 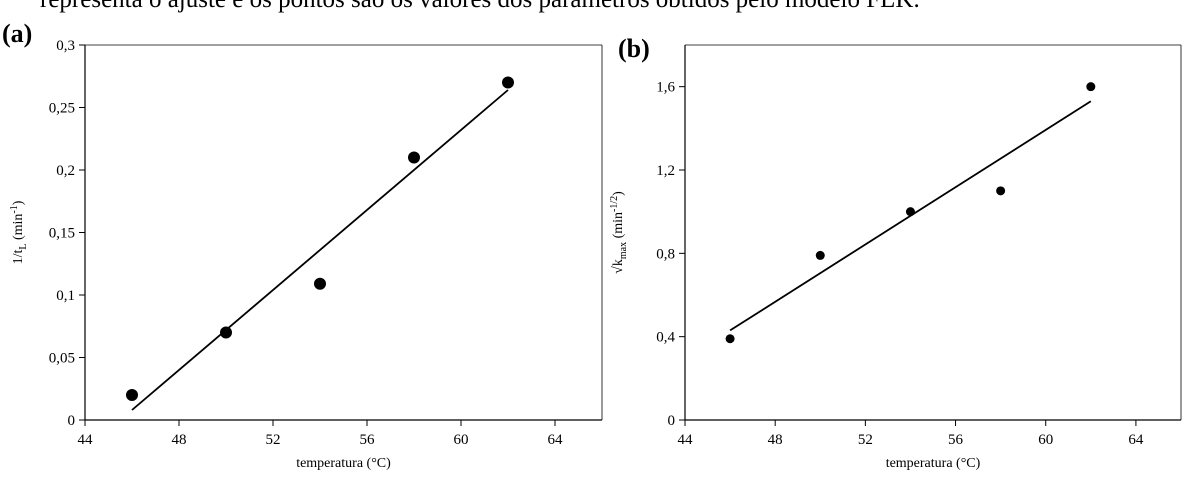 I want to click on y-tick-label: 0,15, so click(x=62, y=234).